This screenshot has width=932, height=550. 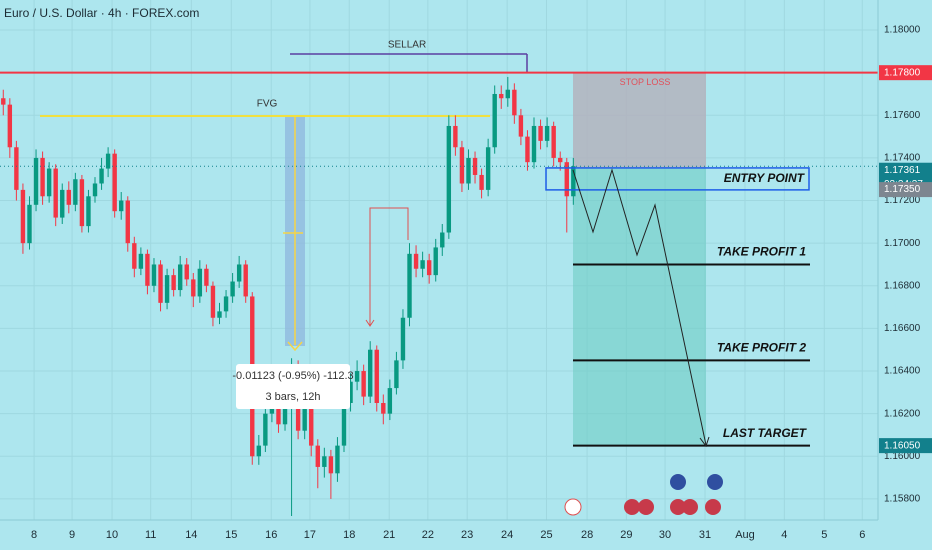 I want to click on x-tick-label: 6, so click(x=862, y=535).